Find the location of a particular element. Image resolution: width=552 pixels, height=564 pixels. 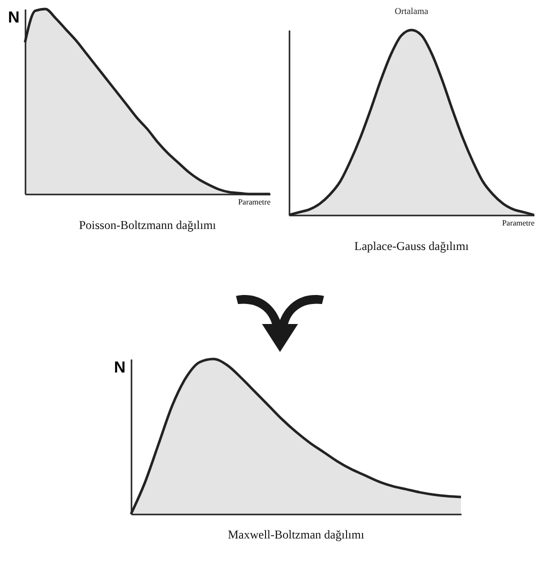

annotation: Ortalama is located at coordinates (411, 11).